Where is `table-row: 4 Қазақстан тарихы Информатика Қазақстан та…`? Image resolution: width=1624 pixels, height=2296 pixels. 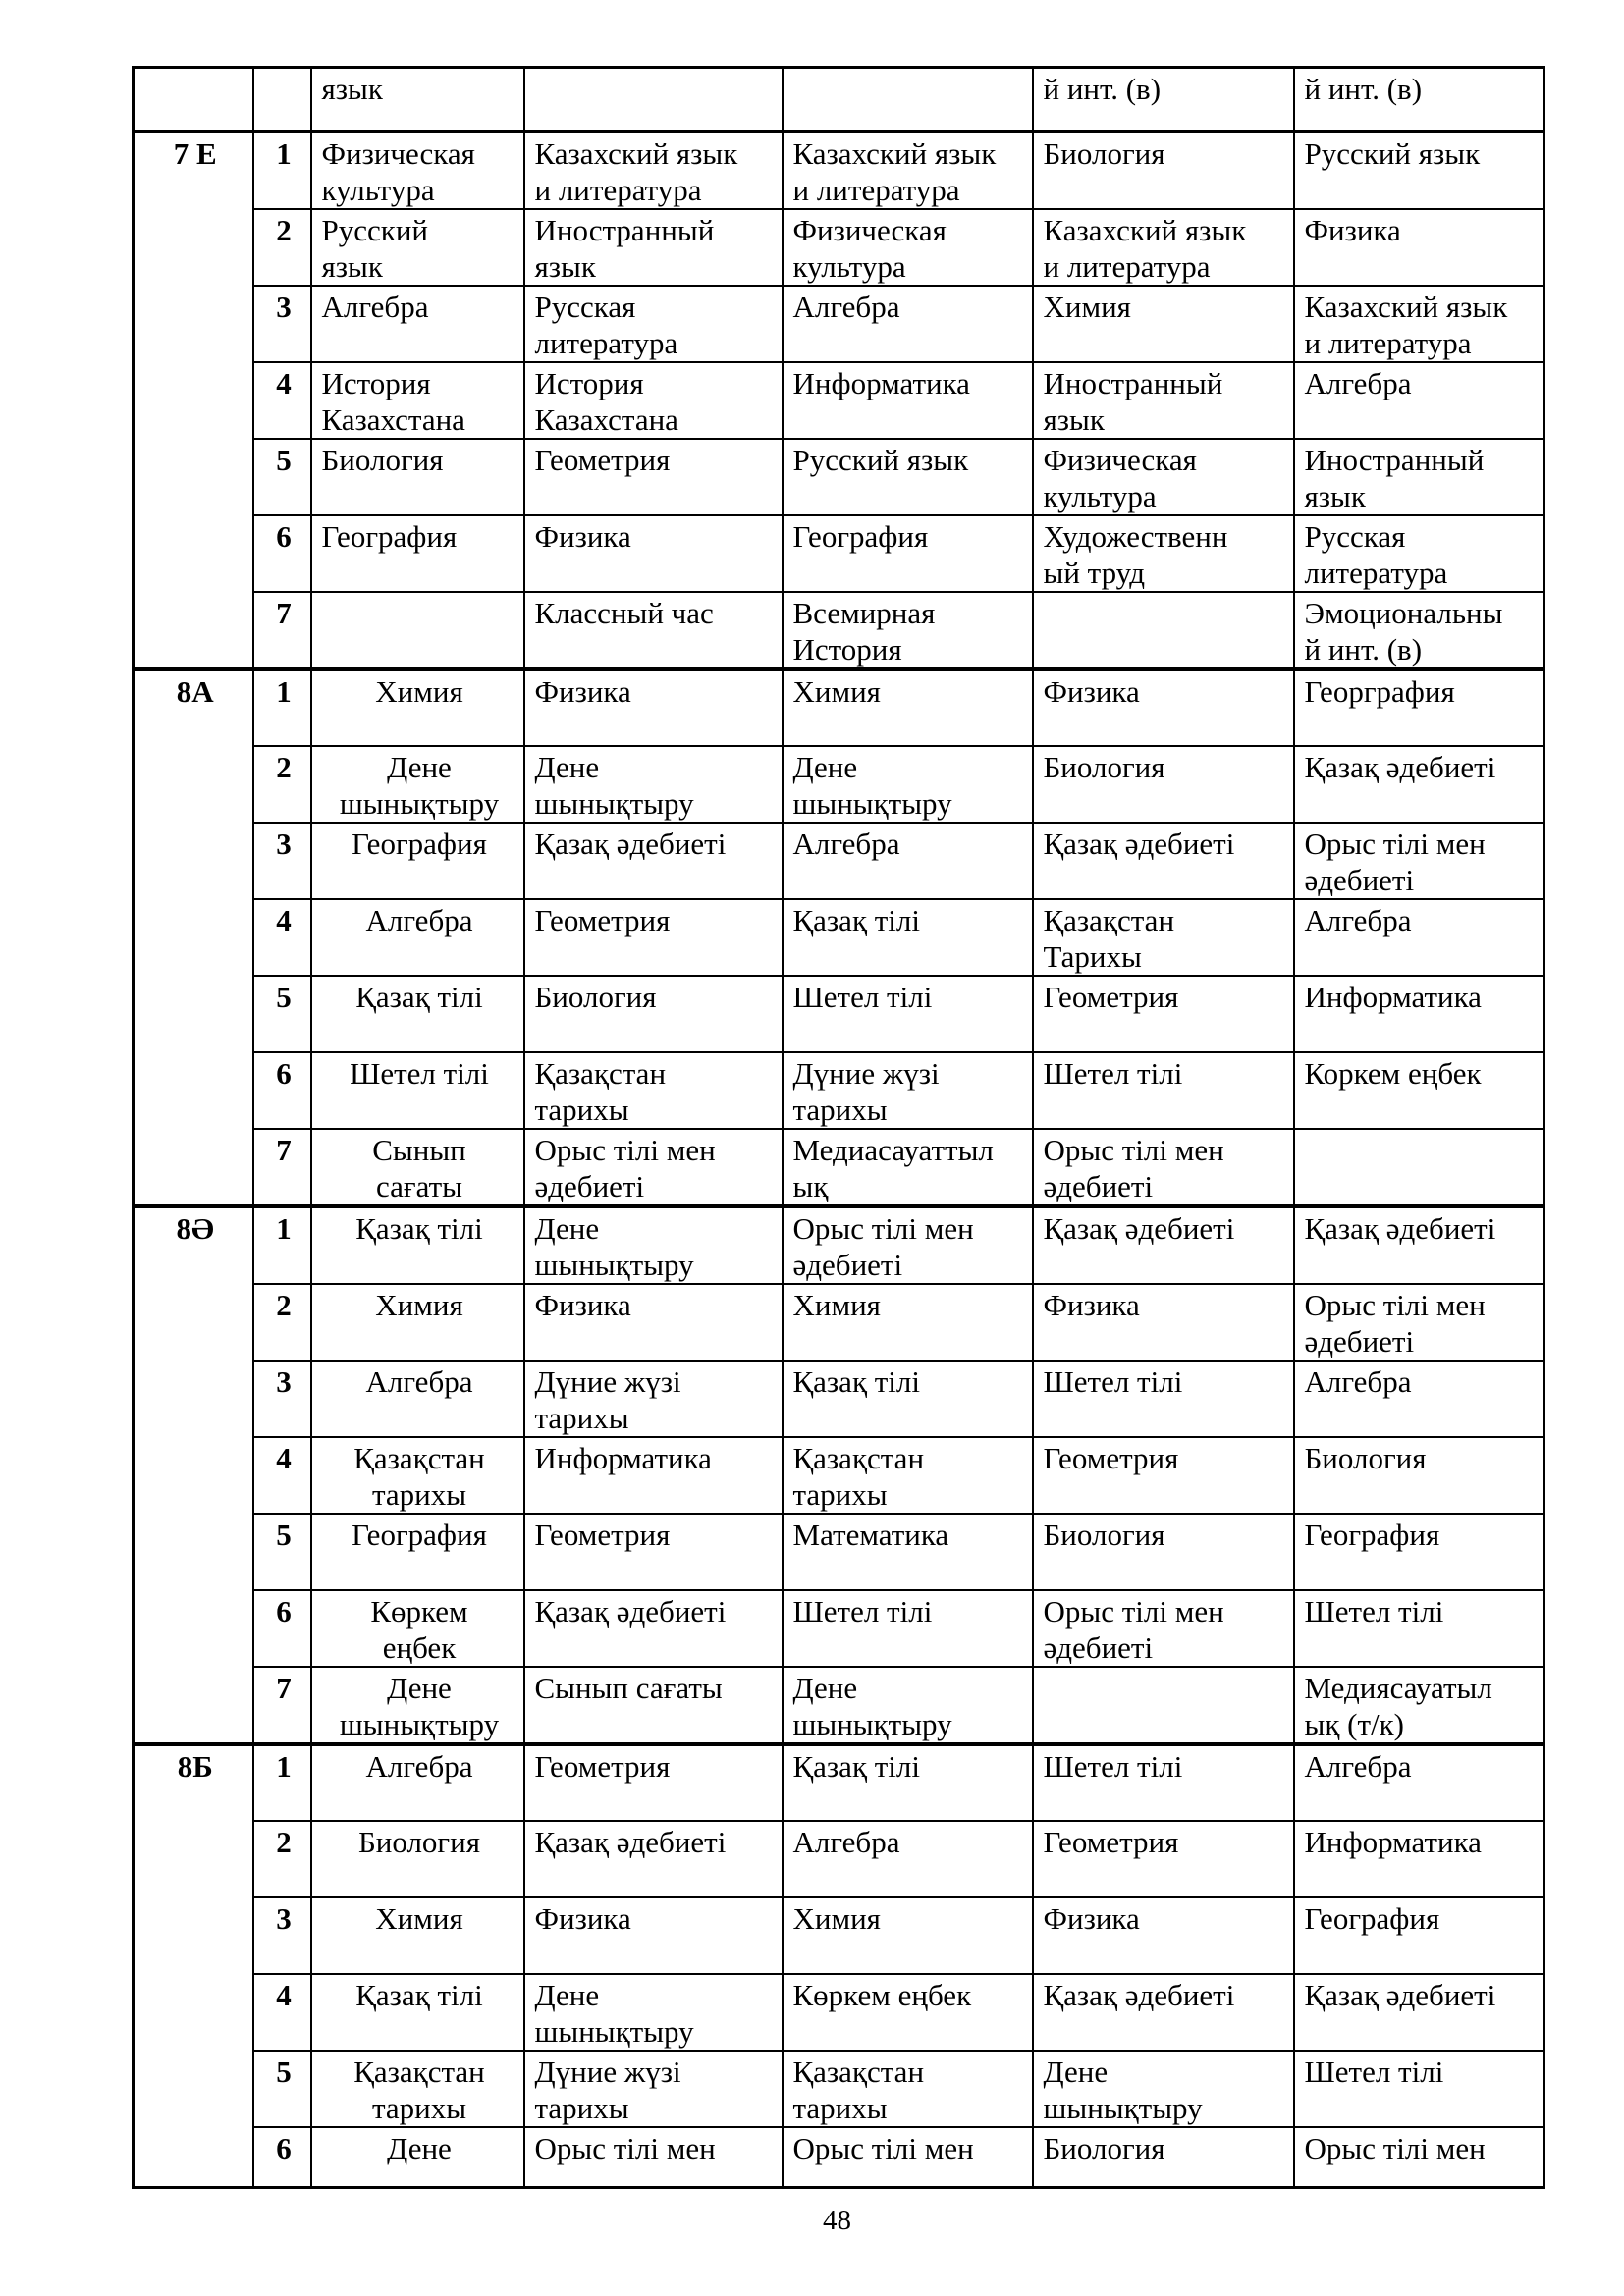 table-row: 4 Қазақстан тарихы Информатика Қазақстан та… is located at coordinates (839, 1475).